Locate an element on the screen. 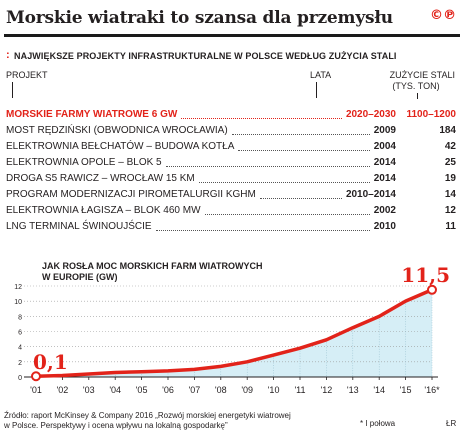  steel-usage: 25 is located at coordinates (450, 162).